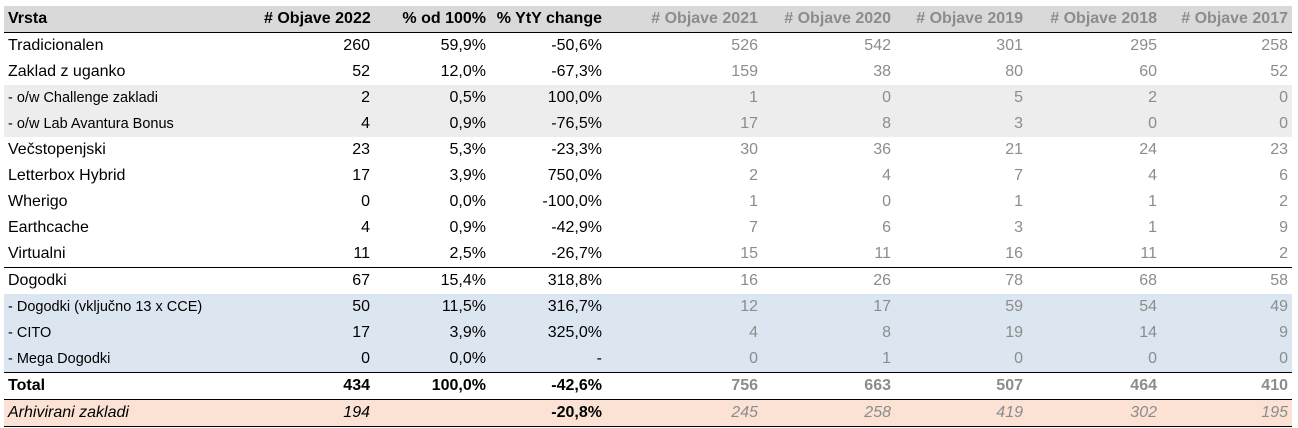 The image size is (1298, 428). Describe the element at coordinates (361, 306) in the screenshot. I see `table-cell: 50` at that location.